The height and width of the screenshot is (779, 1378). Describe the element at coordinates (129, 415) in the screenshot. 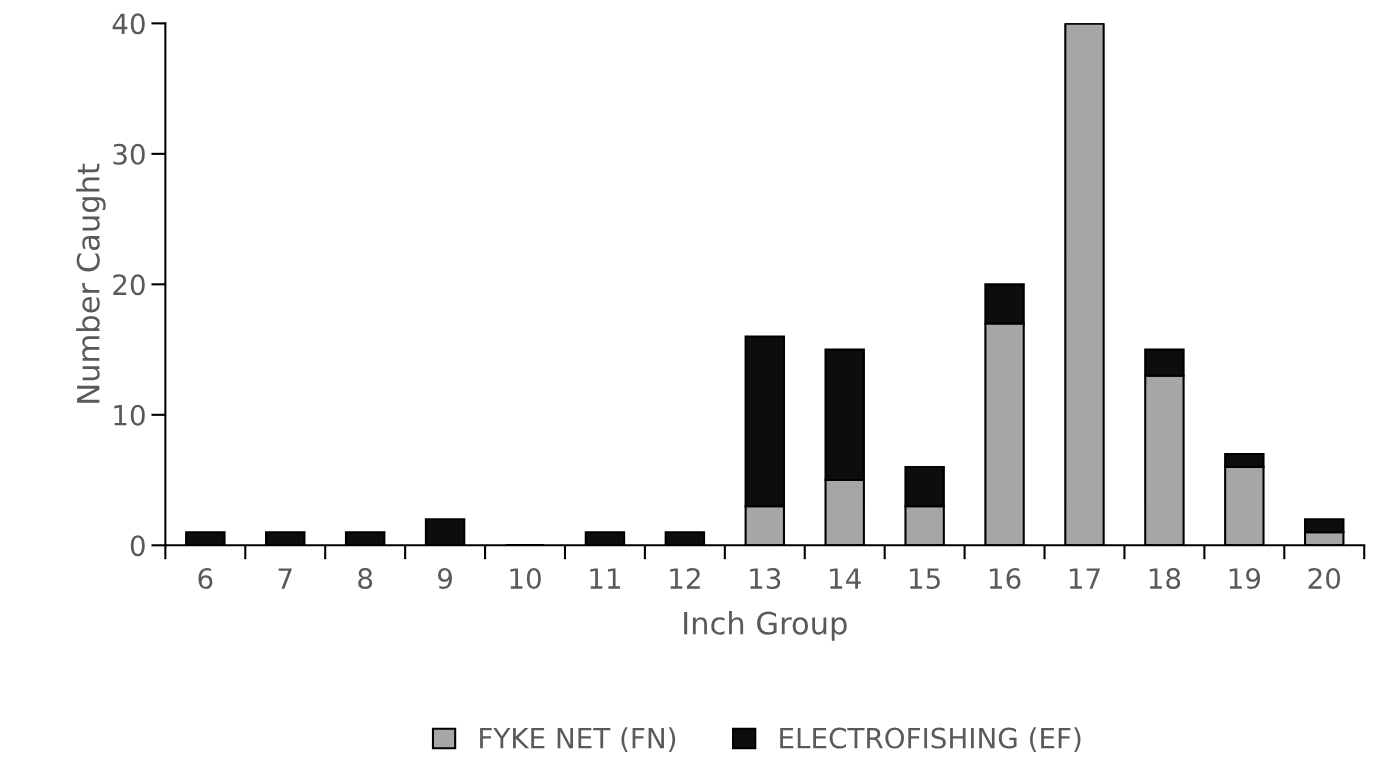

I see `y-tick-label: 10` at that location.